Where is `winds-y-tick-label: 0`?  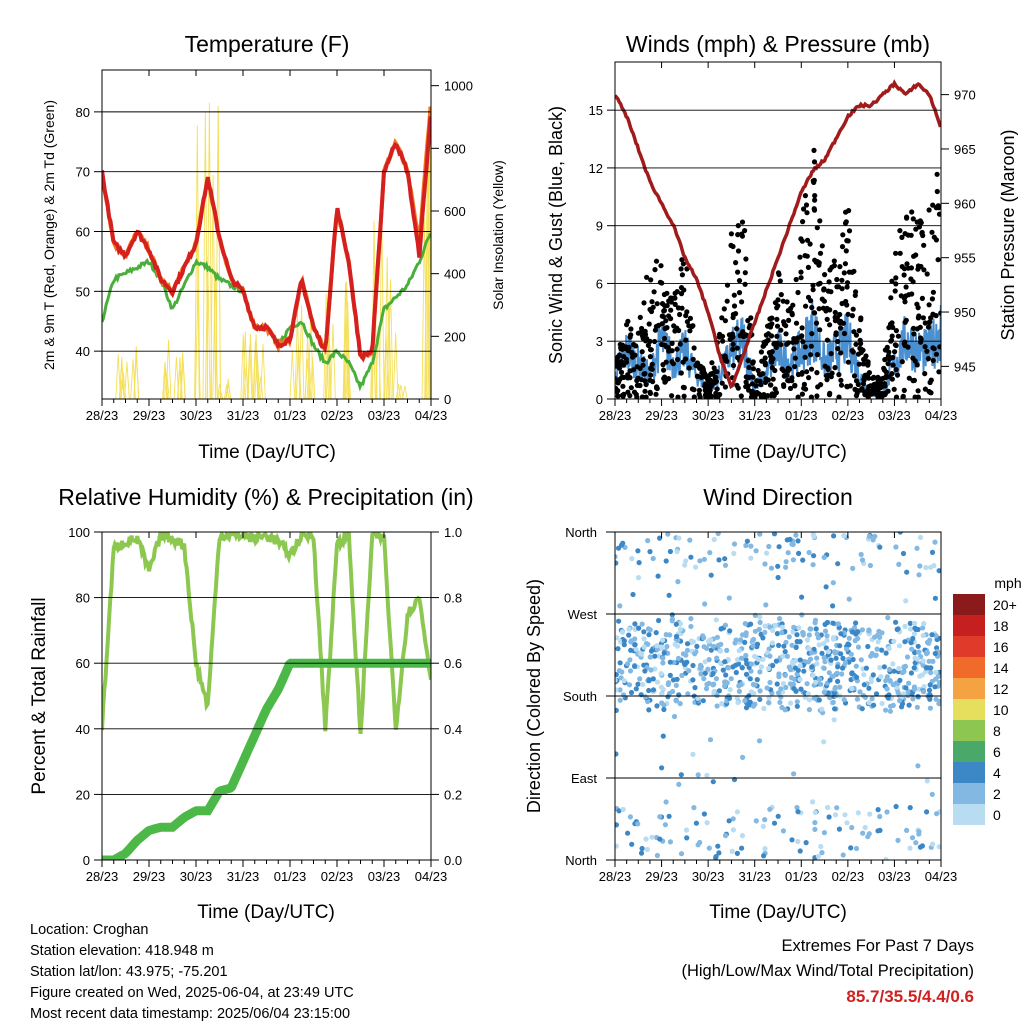
winds-y-tick-label: 0 is located at coordinates (599, 399).